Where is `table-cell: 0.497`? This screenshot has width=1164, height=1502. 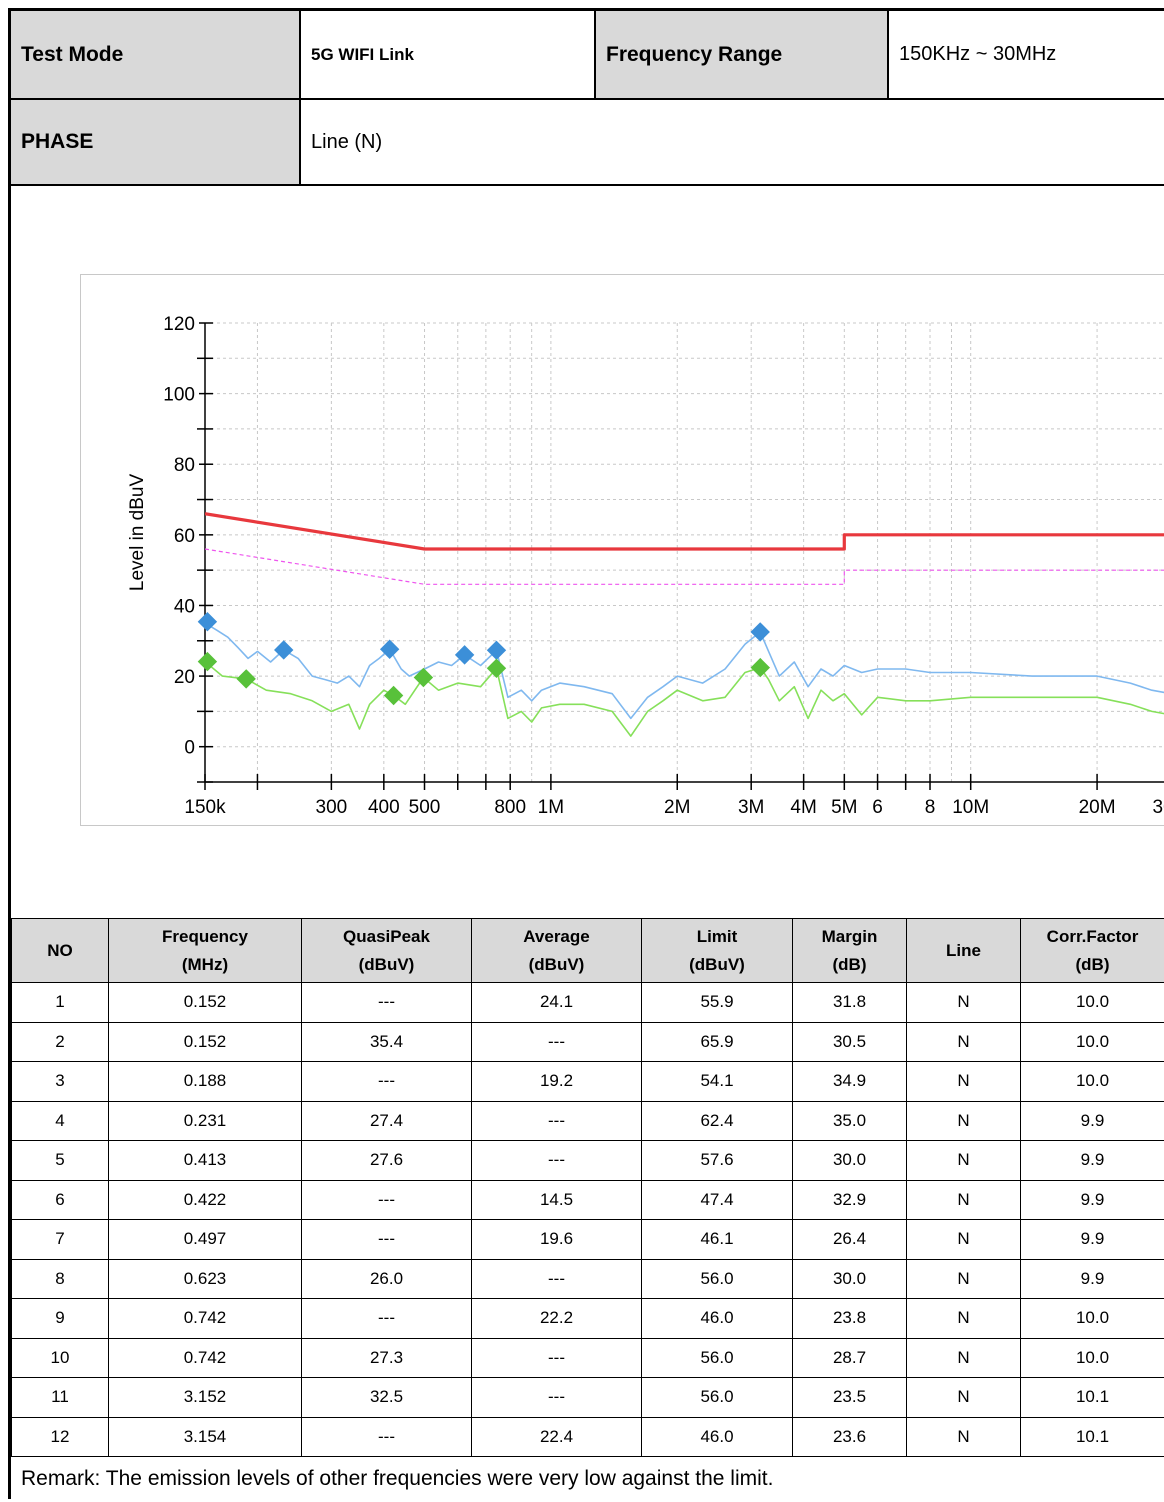 table-cell: 0.497 is located at coordinates (205, 1240).